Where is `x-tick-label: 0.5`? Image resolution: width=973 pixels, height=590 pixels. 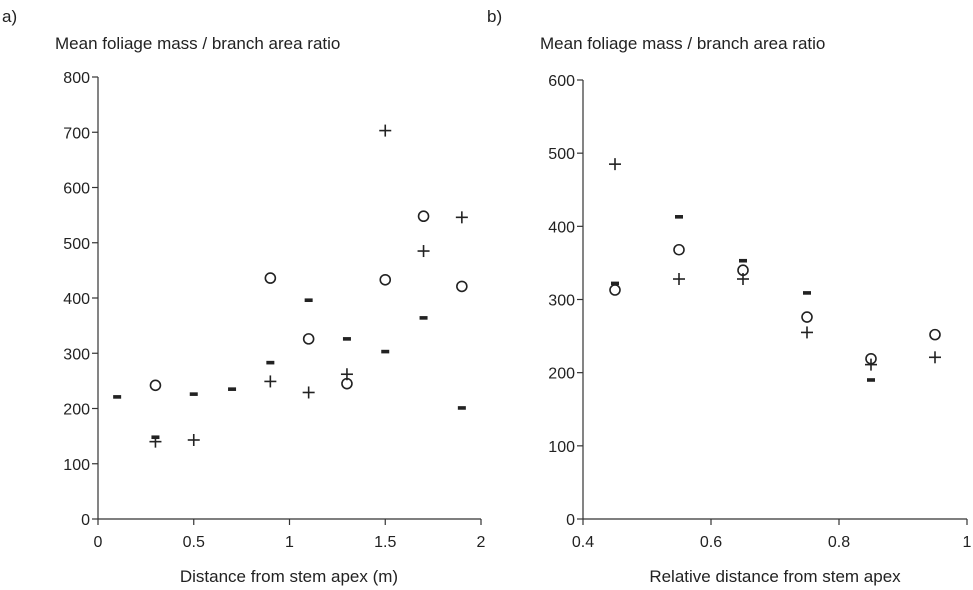
x-tick-label: 0.5 is located at coordinates (194, 542).